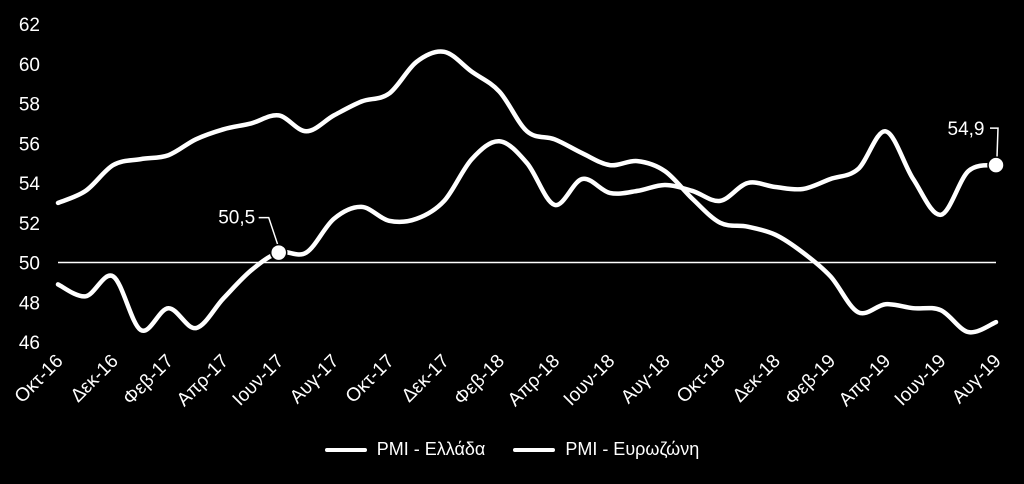  I want to click on y-tick-label: 58, so click(29, 105).